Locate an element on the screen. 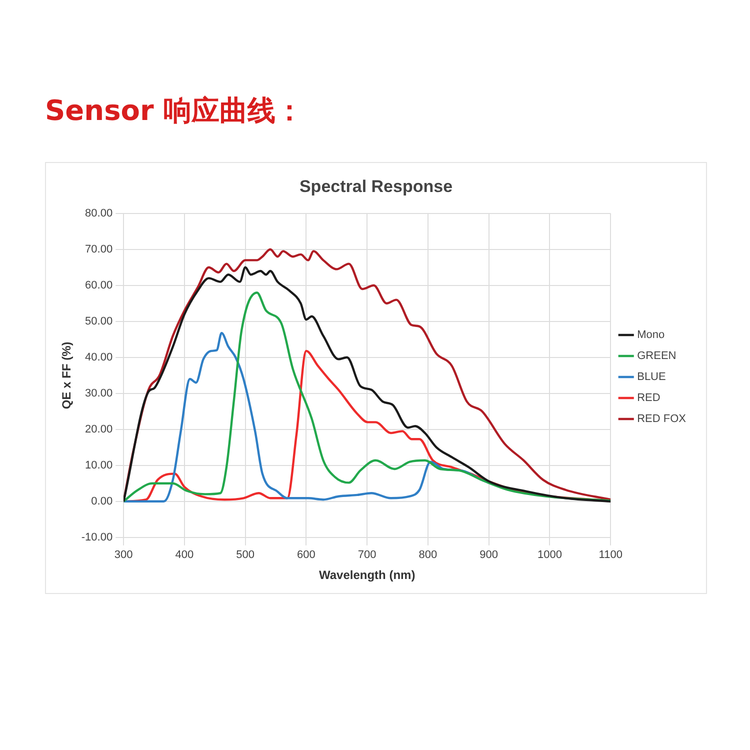 The height and width of the screenshot is (750, 750). legend-label: RED is located at coordinates (648, 398).